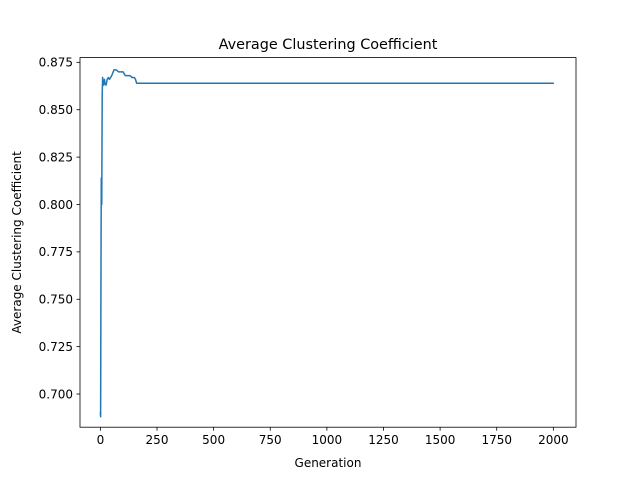 The image size is (640, 480). I want to click on x-tick-label: 1750, so click(496, 440).